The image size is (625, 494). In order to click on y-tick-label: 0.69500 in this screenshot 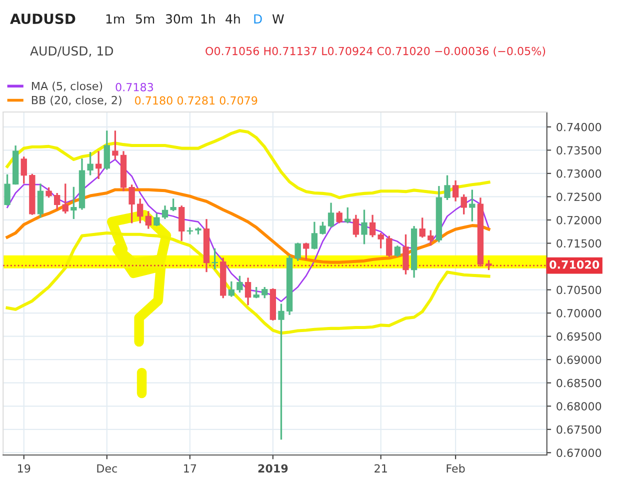, I will do `click(579, 336)`.